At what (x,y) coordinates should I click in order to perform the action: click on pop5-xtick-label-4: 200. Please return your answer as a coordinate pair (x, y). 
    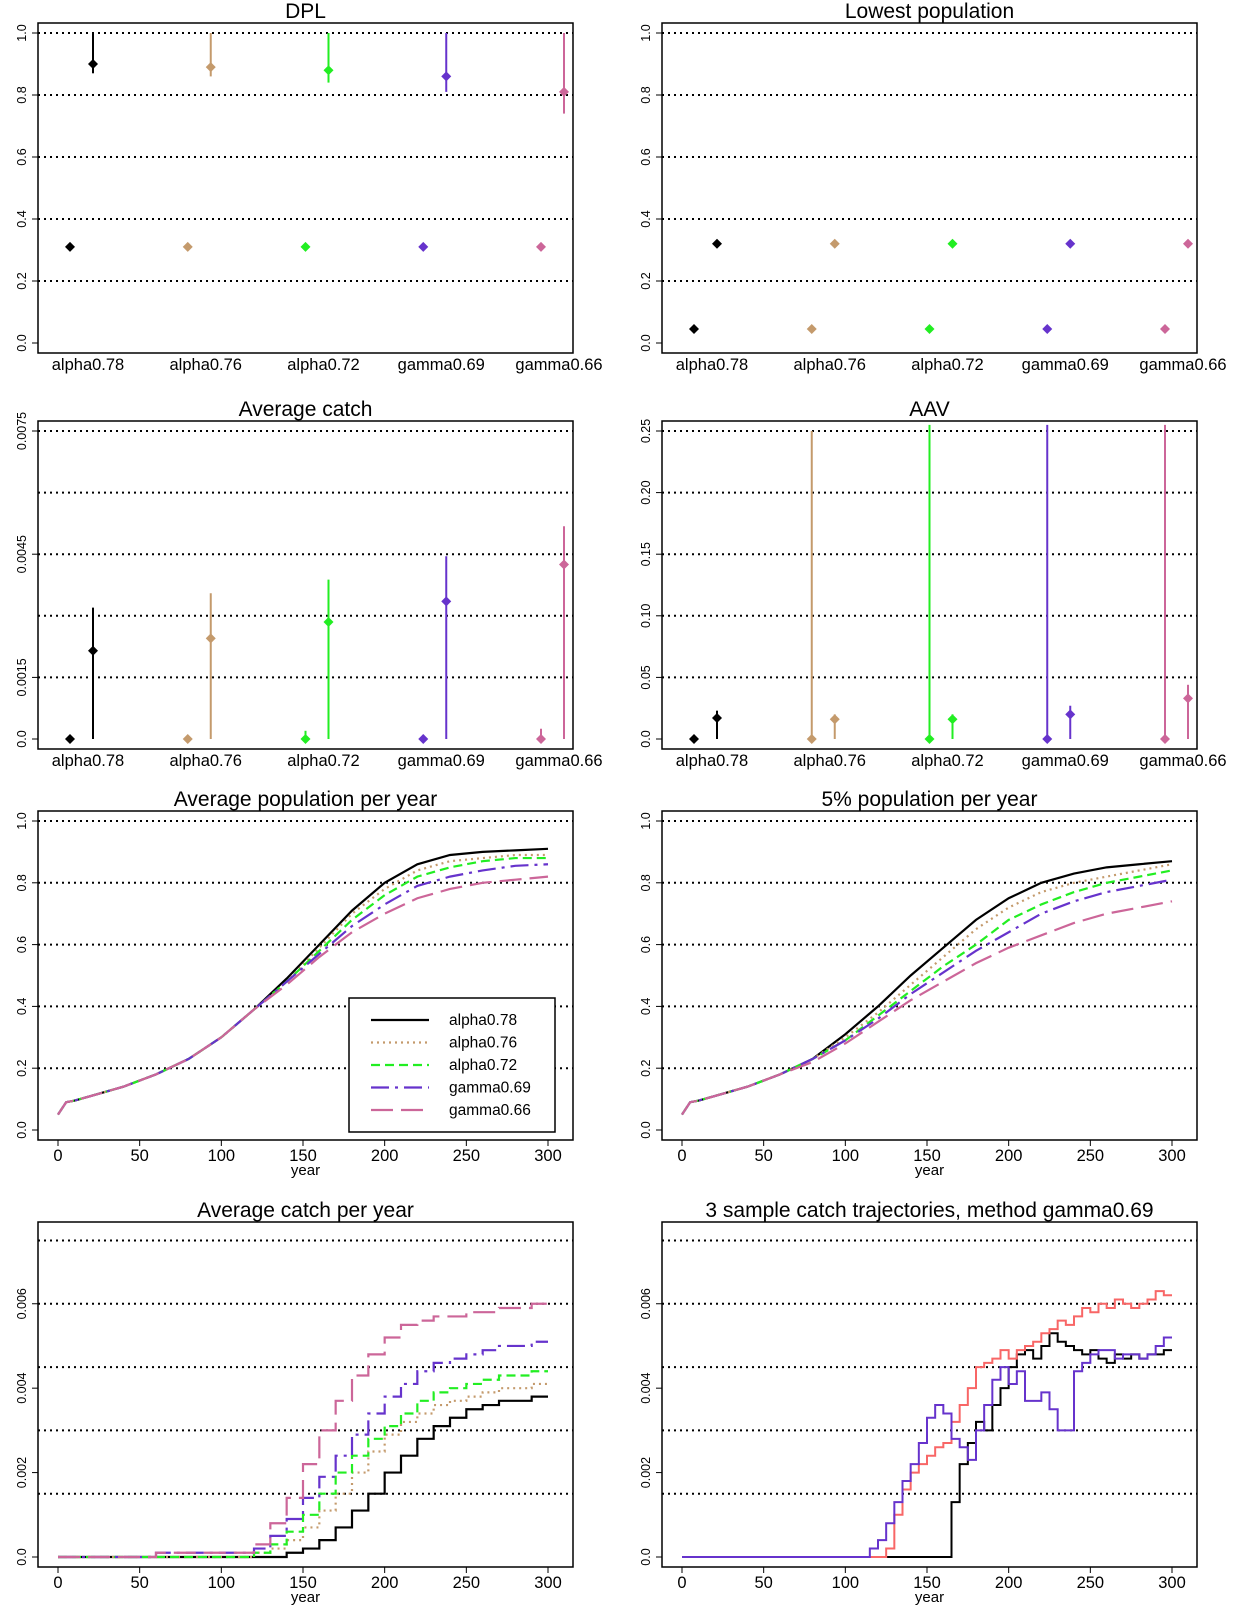
    Looking at the image, I should click on (1009, 1156).